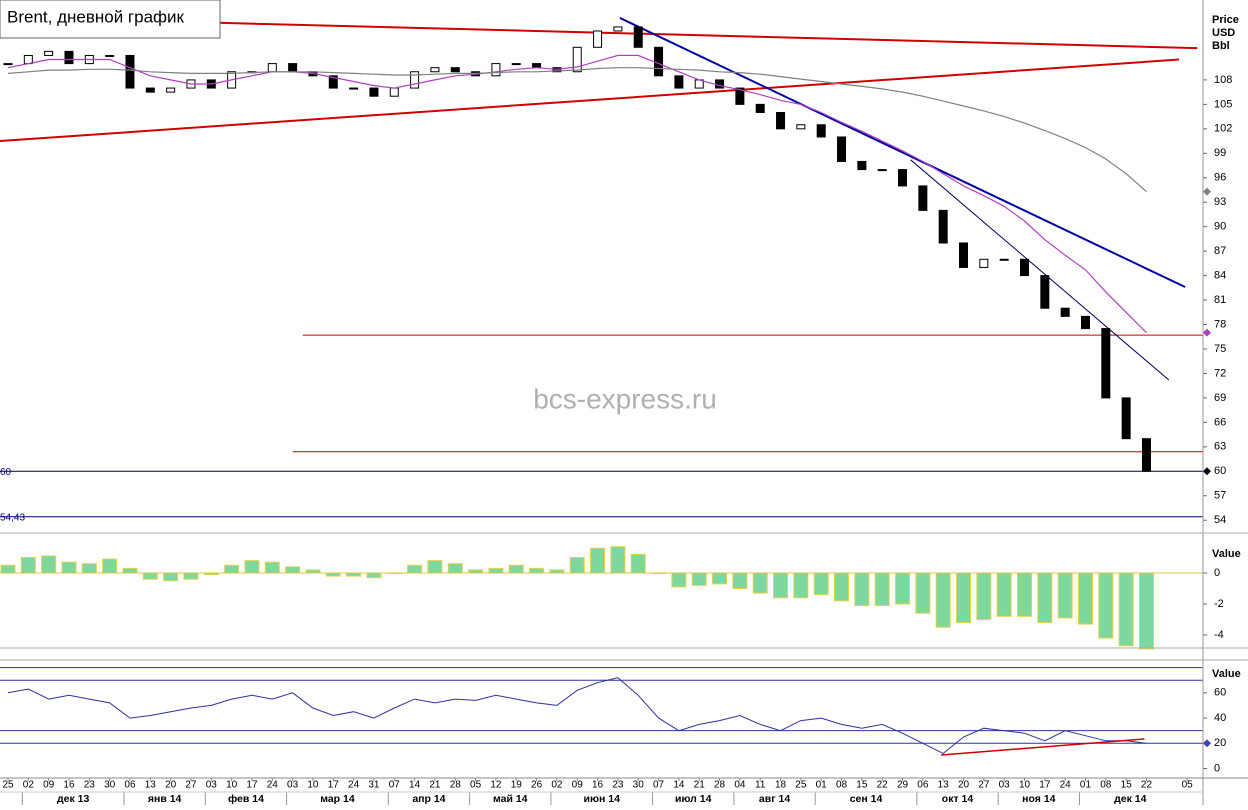  What do you see at coordinates (110, 785) in the screenshot?
I see `x-tick-label: 30` at bounding box center [110, 785].